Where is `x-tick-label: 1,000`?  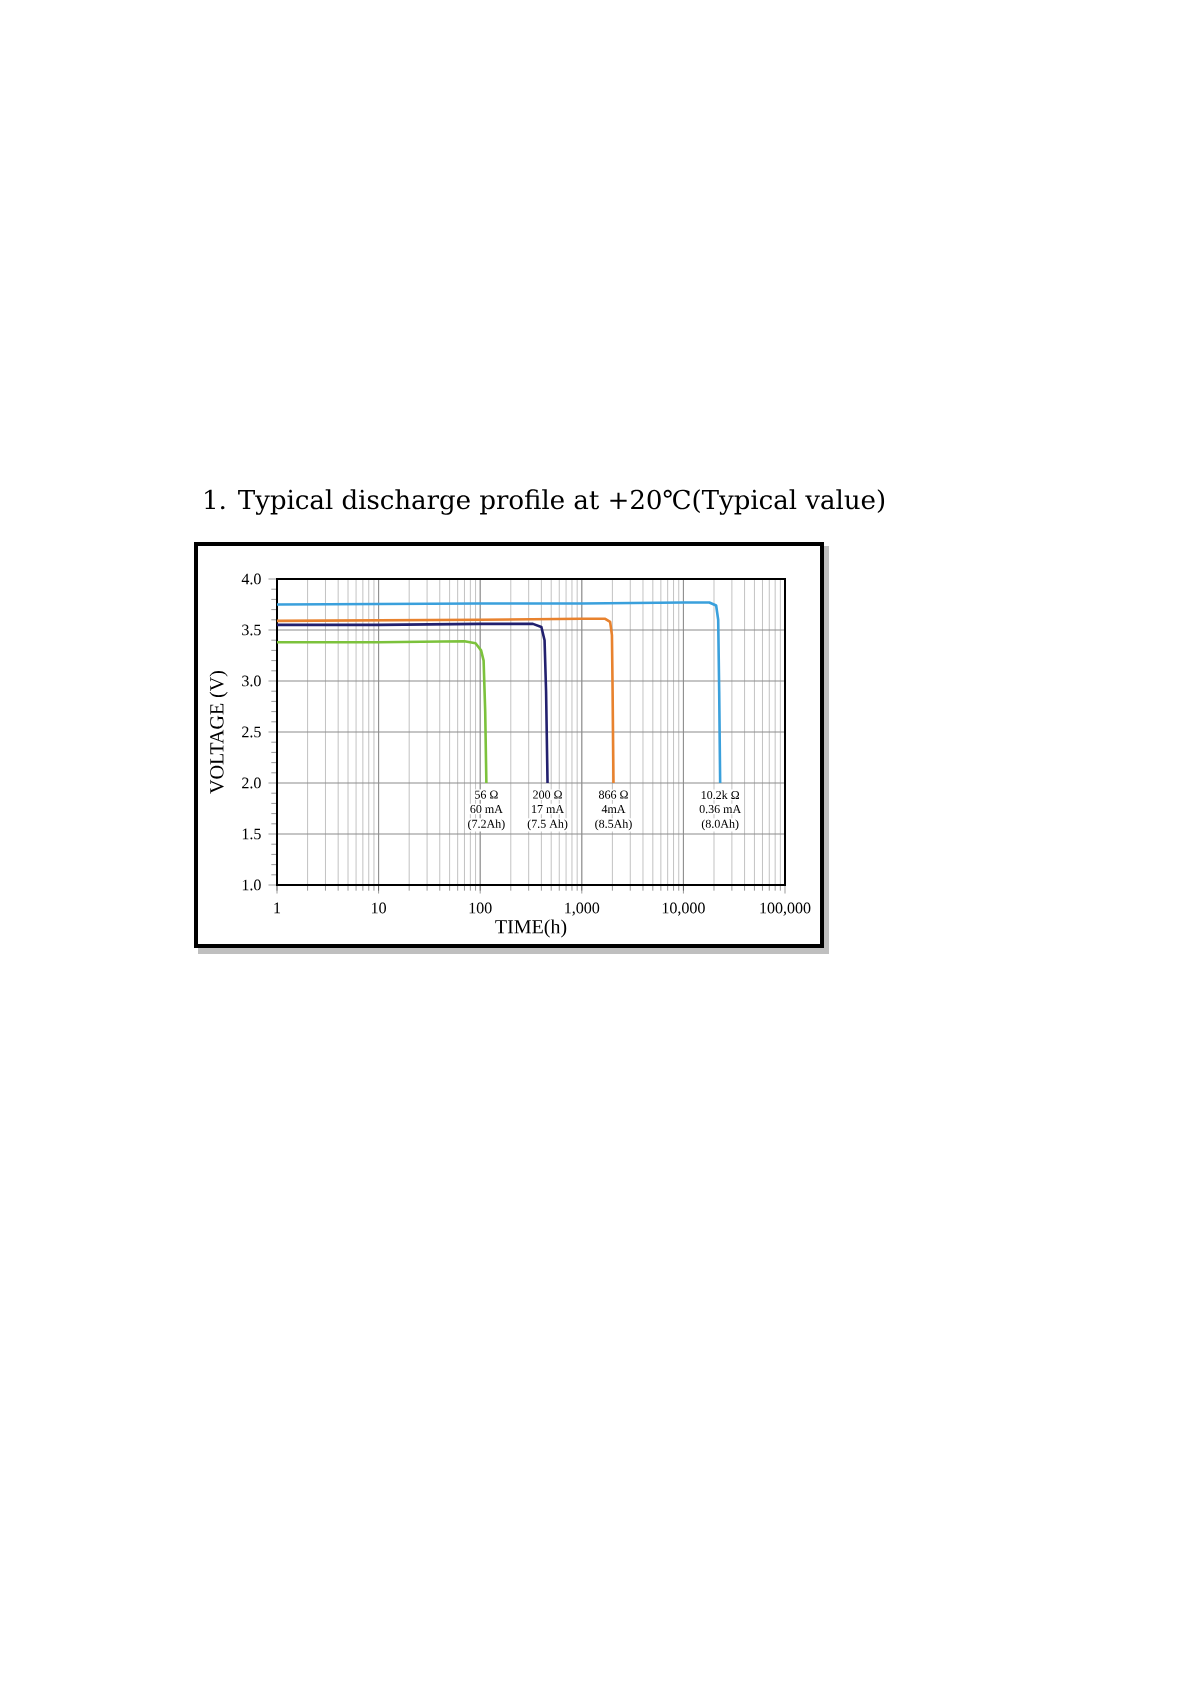
x-tick-label: 1,000 is located at coordinates (582, 909).